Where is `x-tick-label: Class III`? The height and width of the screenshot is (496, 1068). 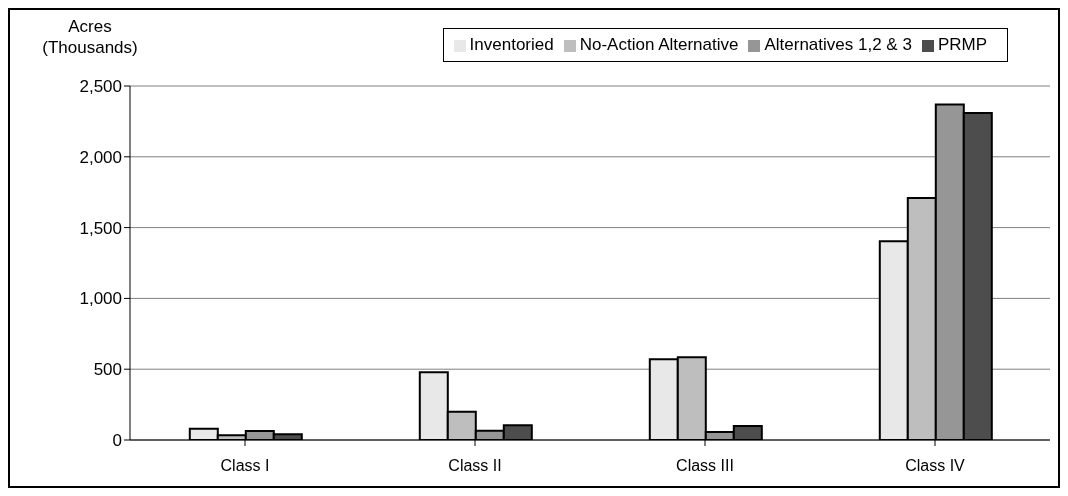 x-tick-label: Class III is located at coordinates (705, 466).